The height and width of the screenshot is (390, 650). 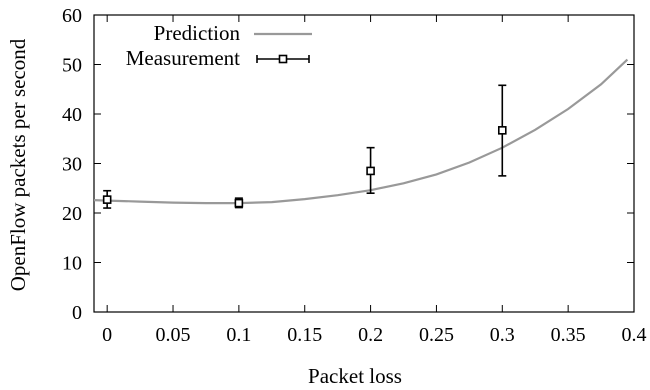 I want to click on x-tick-label: 0.1, so click(x=238, y=335).